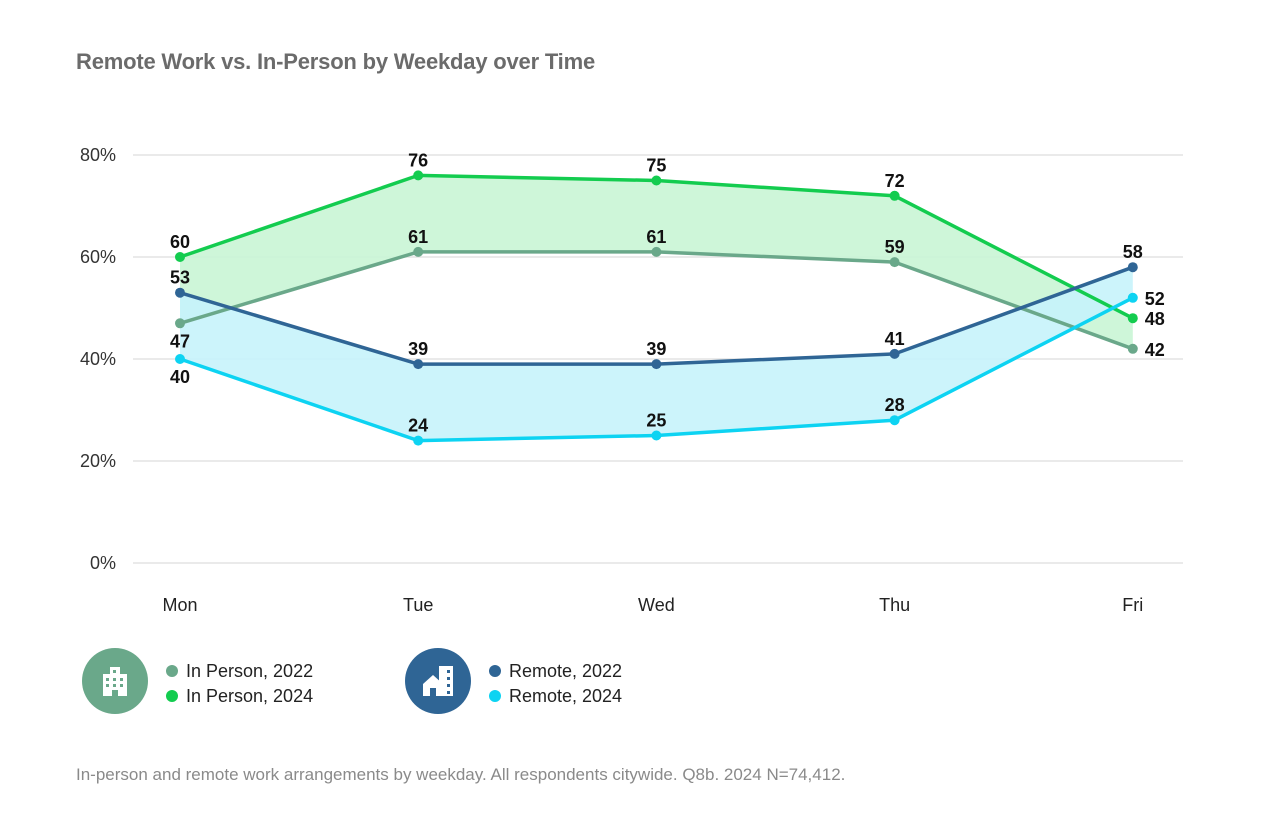  What do you see at coordinates (895, 339) in the screenshot?
I see `data-label: 41` at bounding box center [895, 339].